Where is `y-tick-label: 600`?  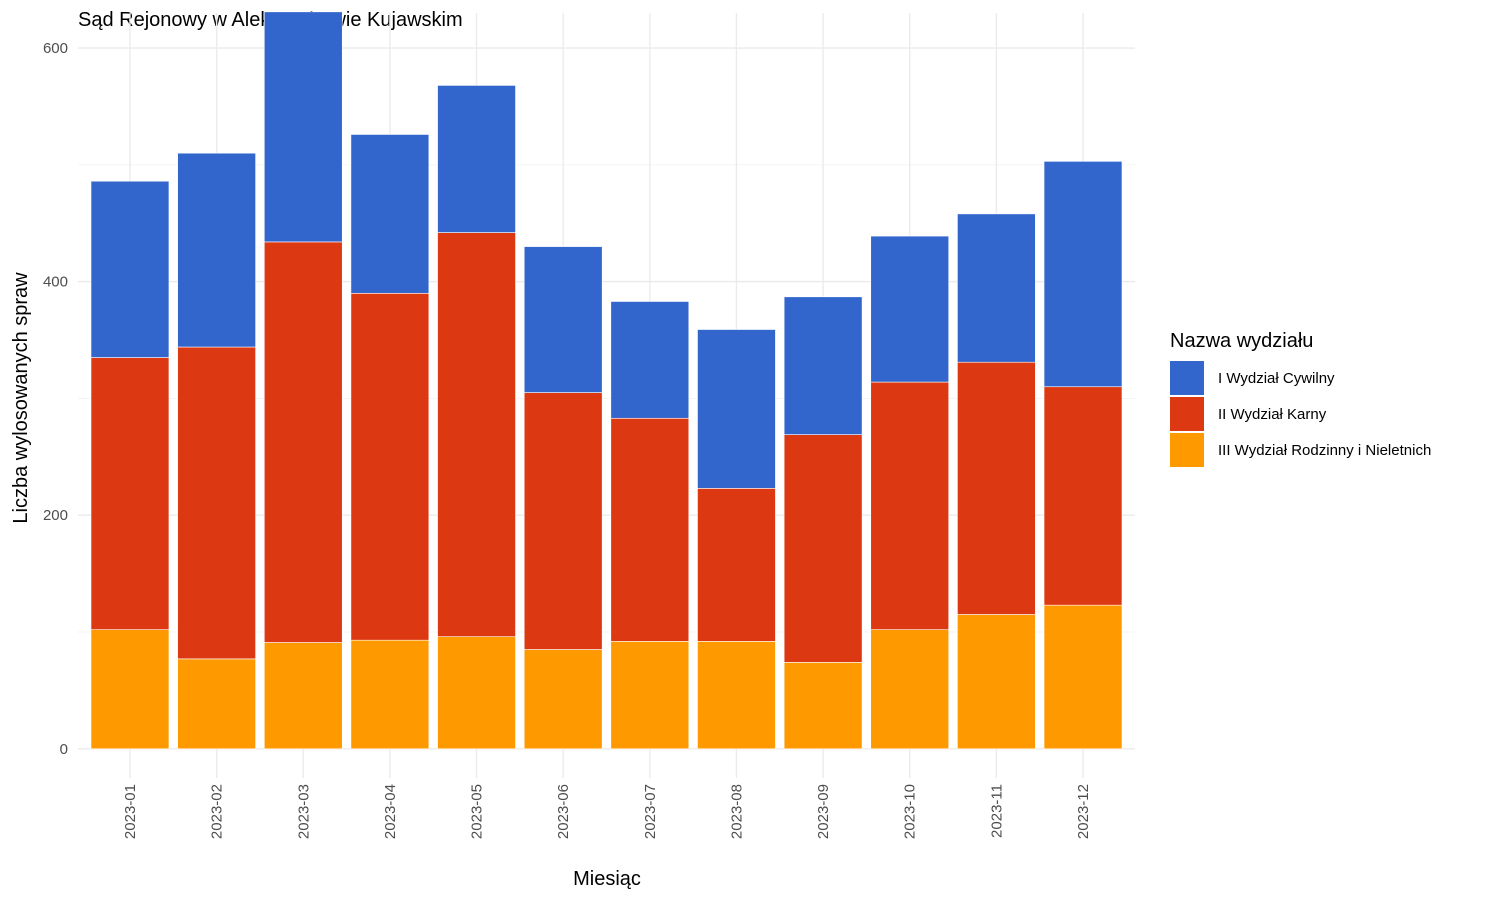 y-tick-label: 600 is located at coordinates (55, 48).